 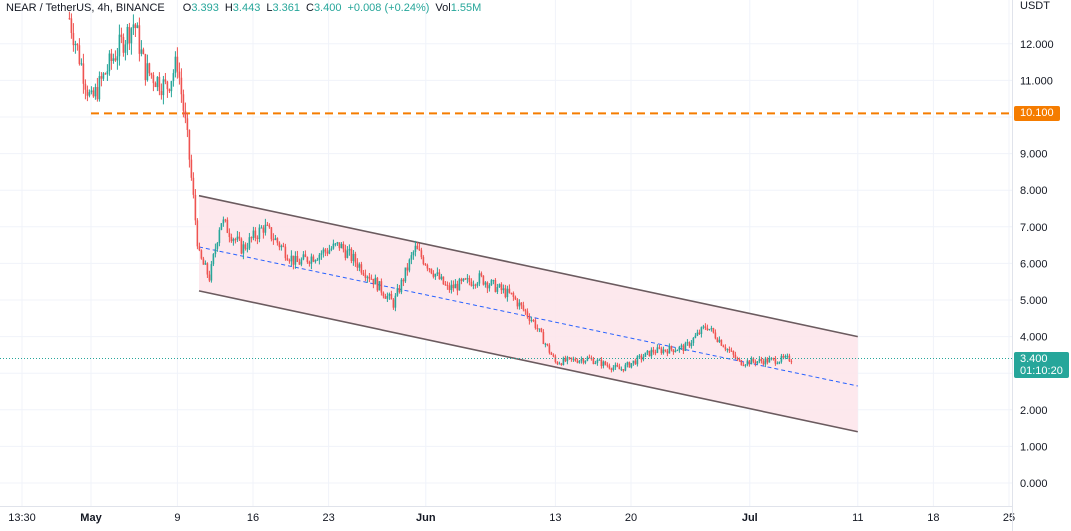 What do you see at coordinates (1034, 191) in the screenshot?
I see `price-tick-label: 8.000` at bounding box center [1034, 191].